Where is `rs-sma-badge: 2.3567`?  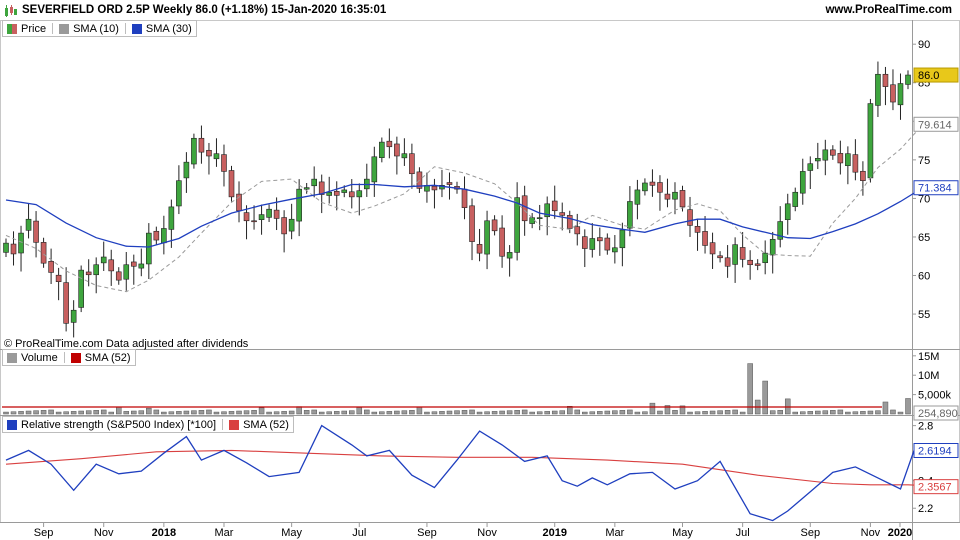 rs-sma-badge: 2.3567 is located at coordinates (936, 487).